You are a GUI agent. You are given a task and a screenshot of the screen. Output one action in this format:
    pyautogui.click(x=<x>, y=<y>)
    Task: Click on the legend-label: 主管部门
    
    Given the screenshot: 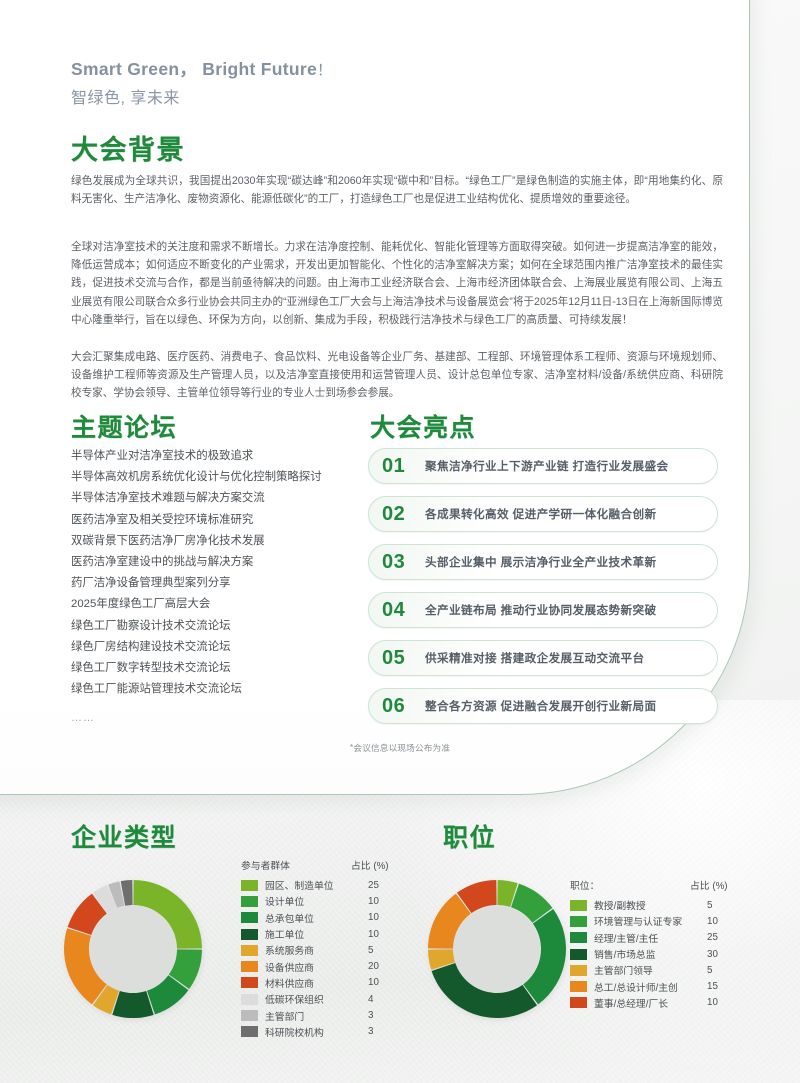 What is the action you would take?
    pyautogui.click(x=285, y=1017)
    